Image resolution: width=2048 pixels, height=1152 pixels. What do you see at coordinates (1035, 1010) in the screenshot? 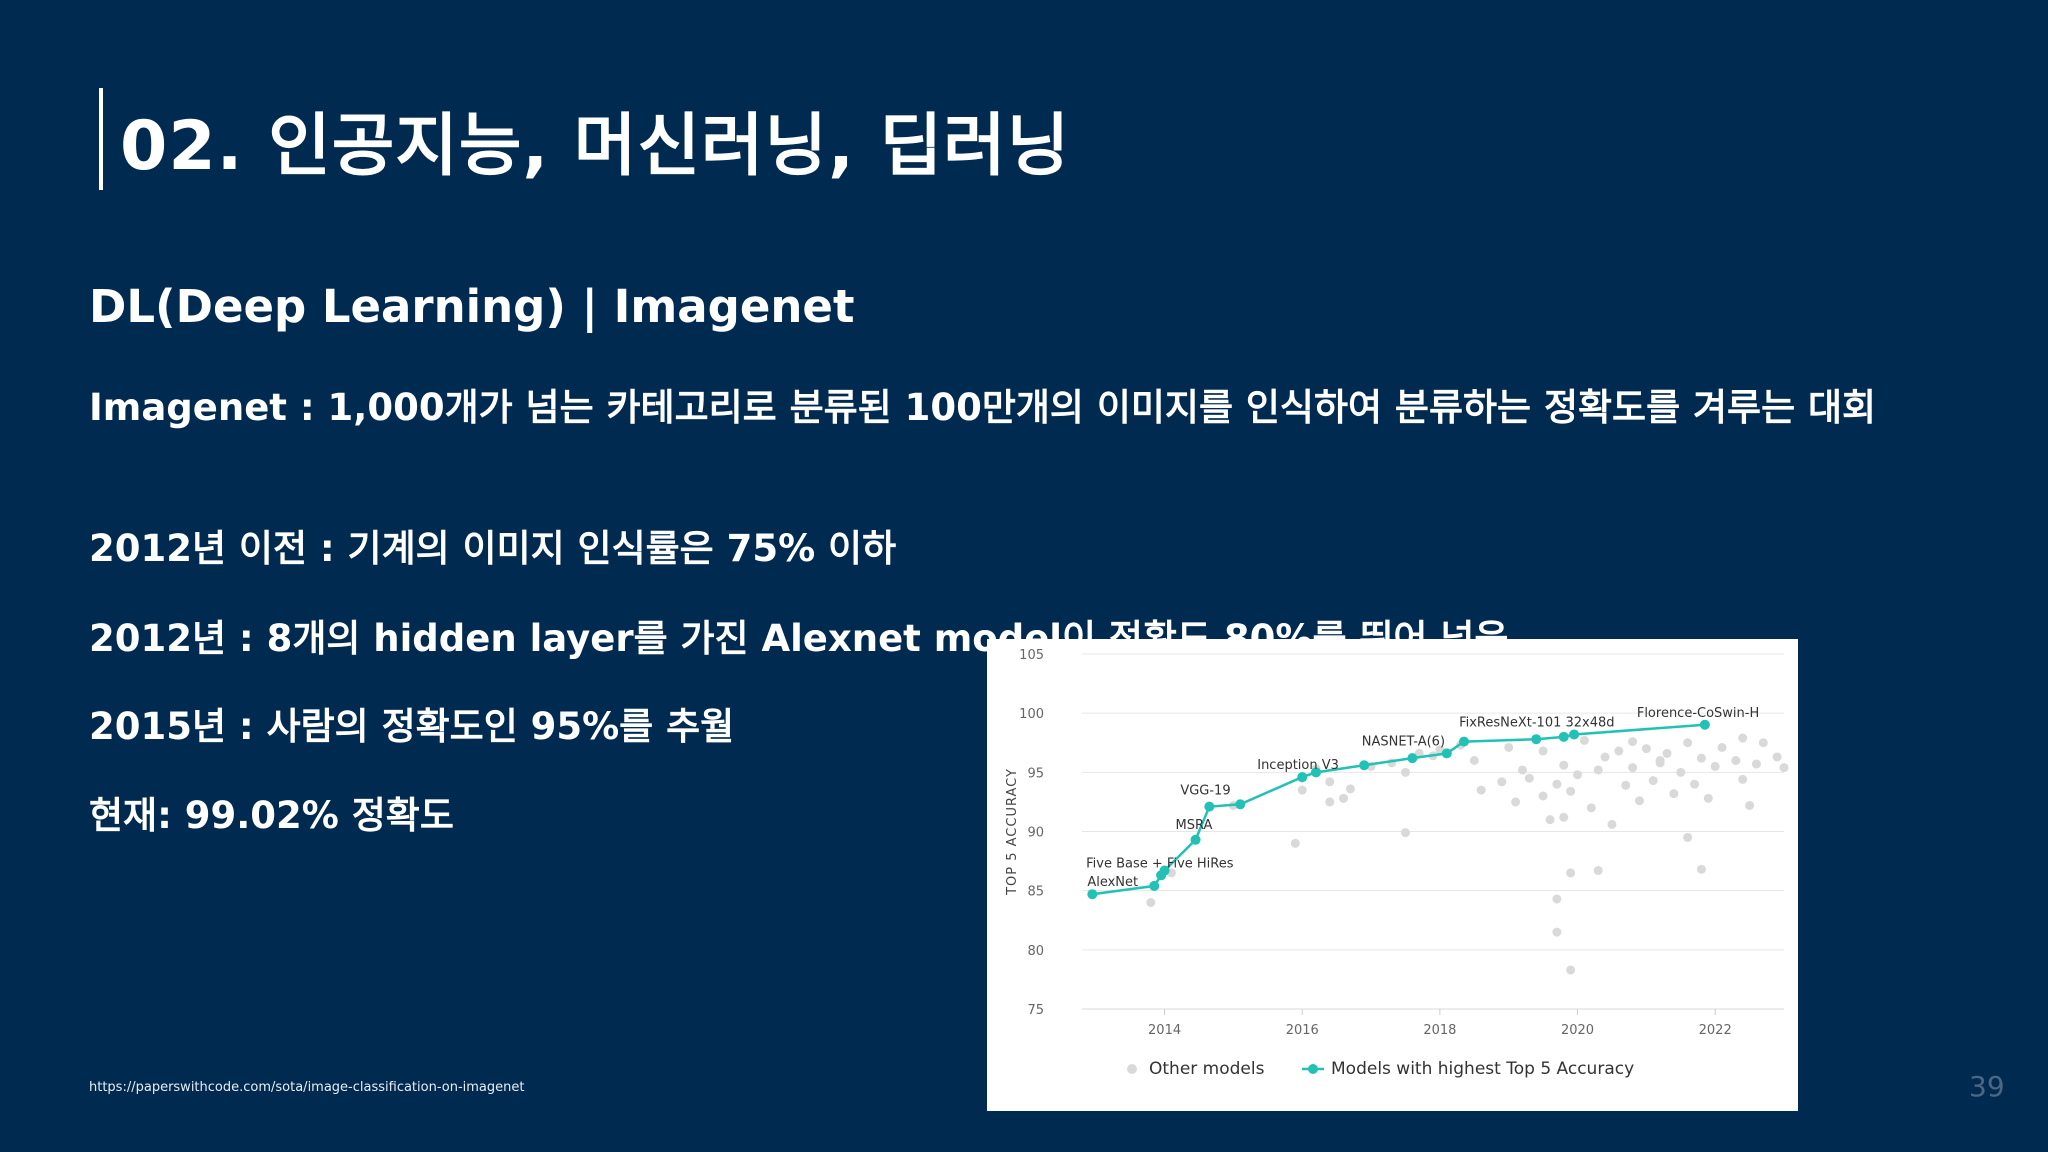
I see `y-tick-label: 75` at bounding box center [1035, 1010].